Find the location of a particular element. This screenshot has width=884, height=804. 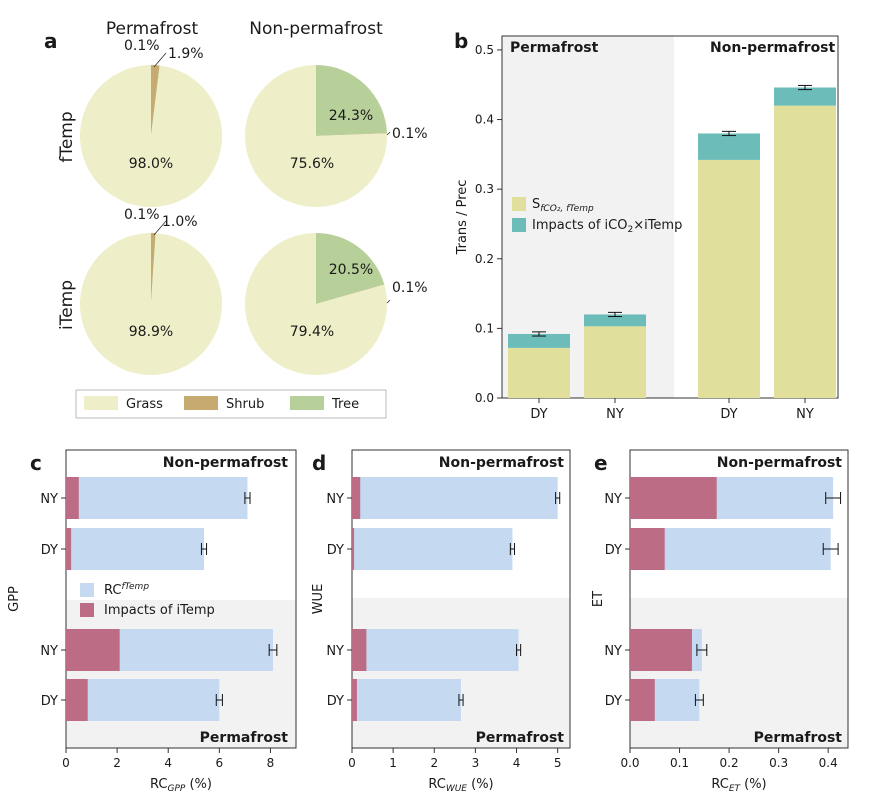

panel-c-legend-rc: RCfTemp is located at coordinates (126, 590).